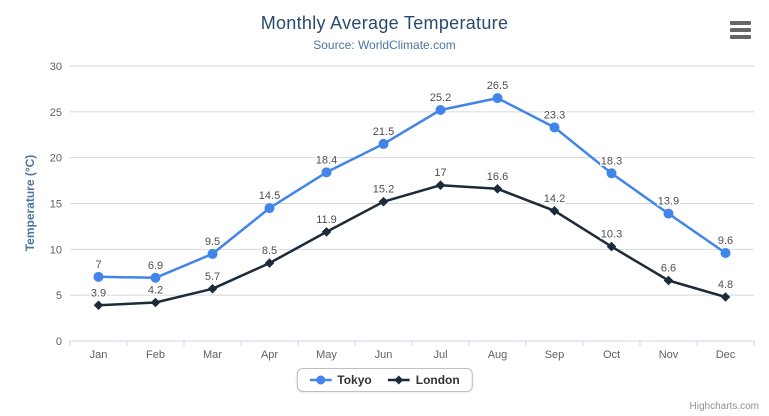  I want to click on y-axis-label: 10, so click(56, 250).